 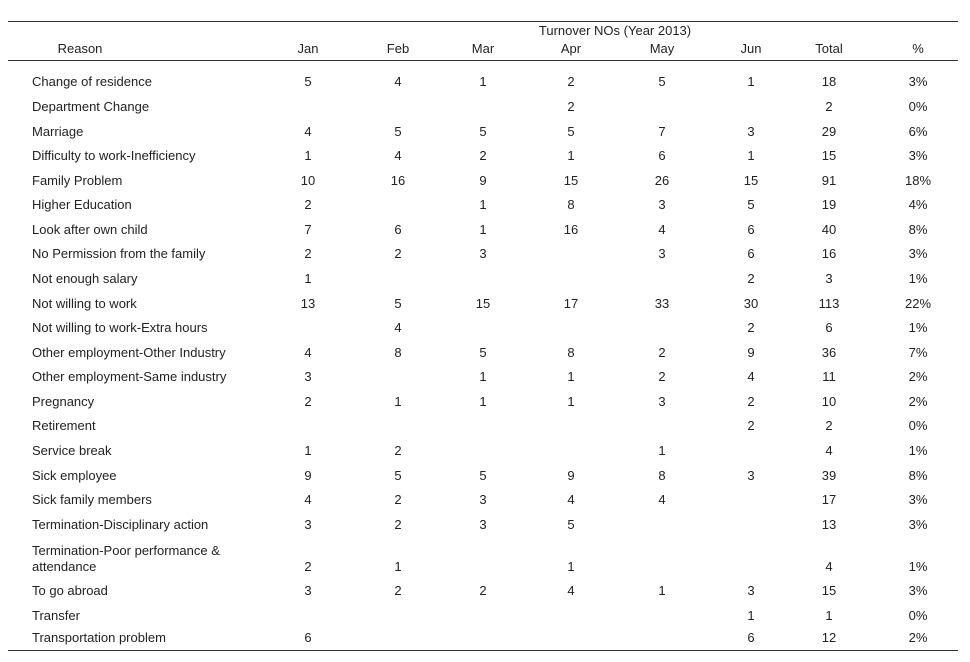 What do you see at coordinates (829, 229) in the screenshot?
I see `number-cell: 40` at bounding box center [829, 229].